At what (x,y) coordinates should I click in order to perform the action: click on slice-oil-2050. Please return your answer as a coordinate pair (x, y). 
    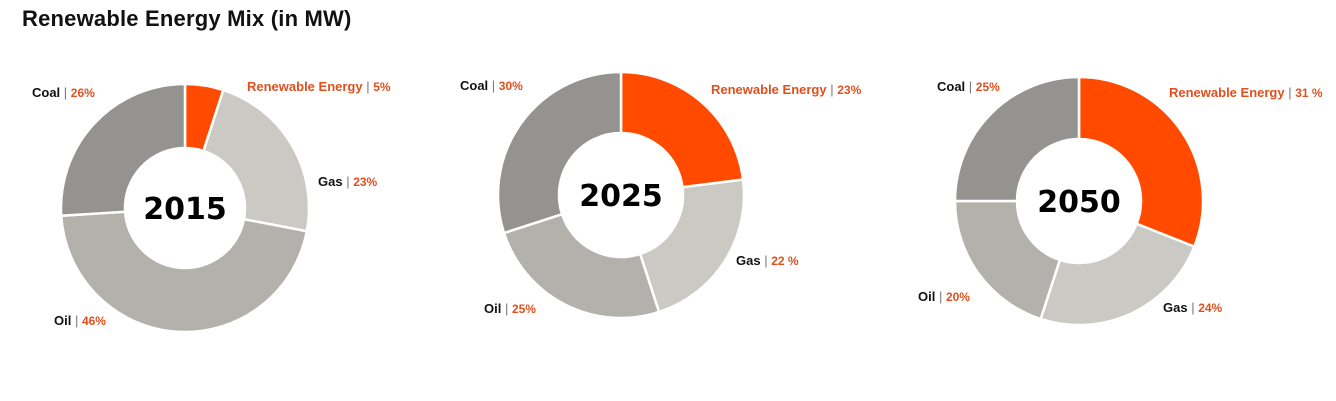
    Looking at the image, I should click on (1007, 260).